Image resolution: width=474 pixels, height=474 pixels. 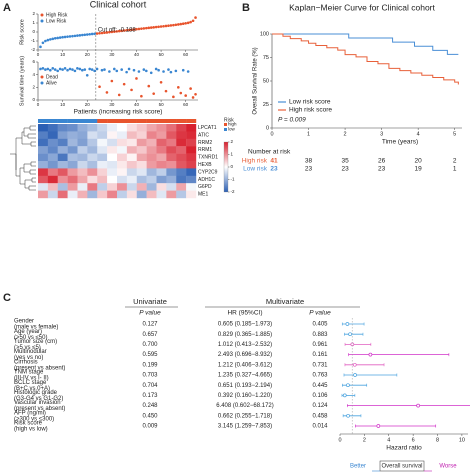 What do you see at coordinates (35, 342) in the screenshot?
I see `row-label: Tumor size (cm)` at bounding box center [35, 342].